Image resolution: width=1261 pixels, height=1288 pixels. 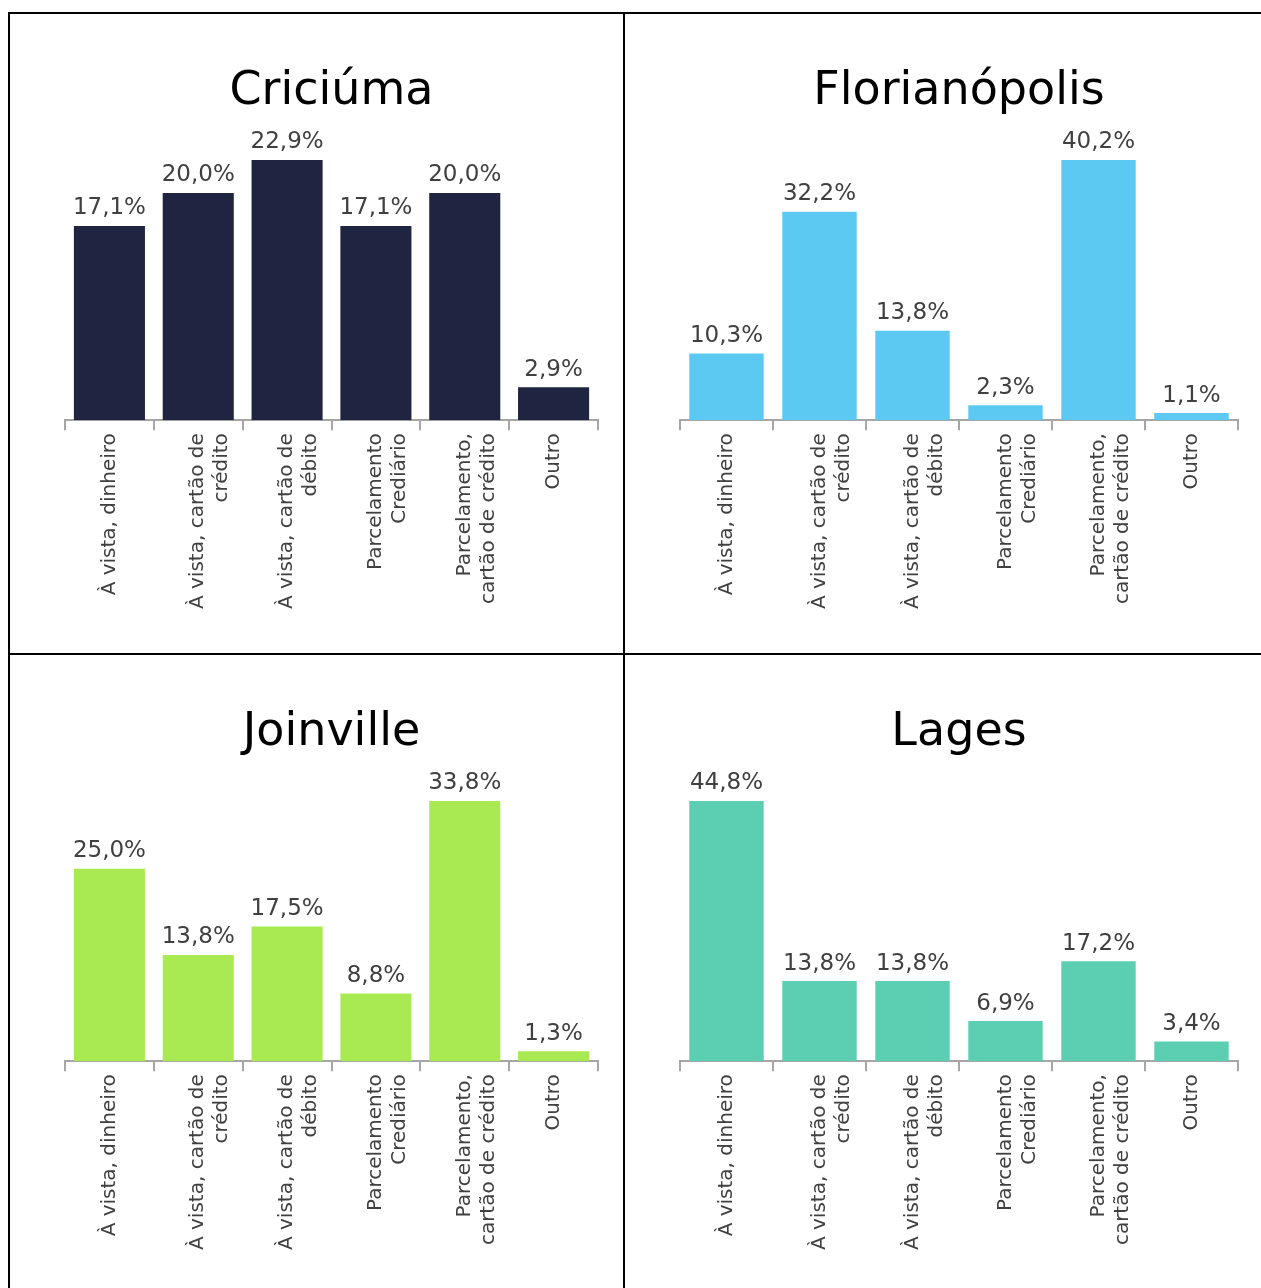 What do you see at coordinates (287, 906) in the screenshot?
I see `data-label: 17,5%` at bounding box center [287, 906].